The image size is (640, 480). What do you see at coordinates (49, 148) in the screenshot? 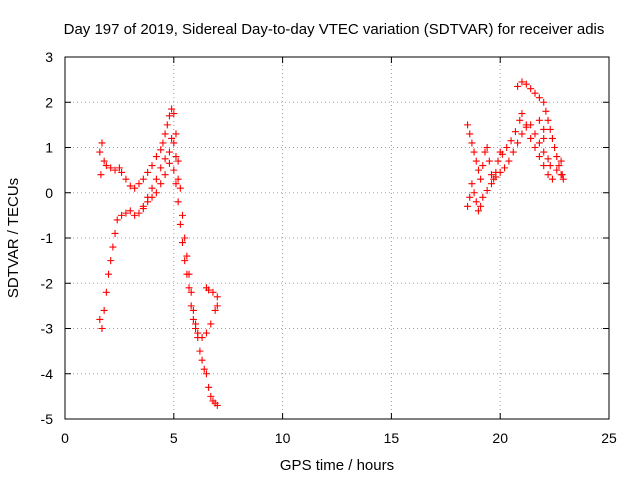
I see `y-tick-label: 1` at bounding box center [49, 148].